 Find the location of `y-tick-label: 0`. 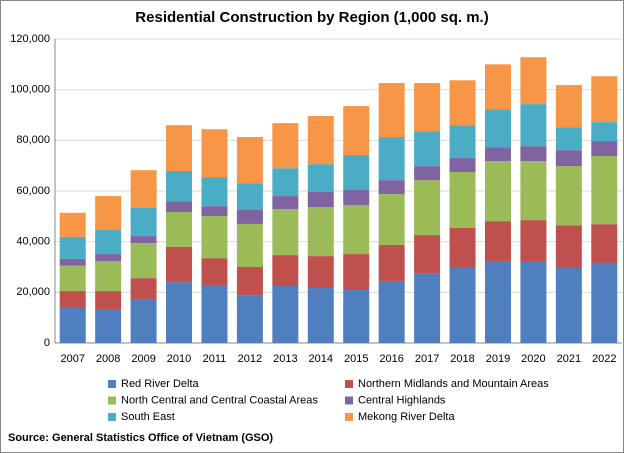

y-tick-label: 0 is located at coordinates (47, 343).